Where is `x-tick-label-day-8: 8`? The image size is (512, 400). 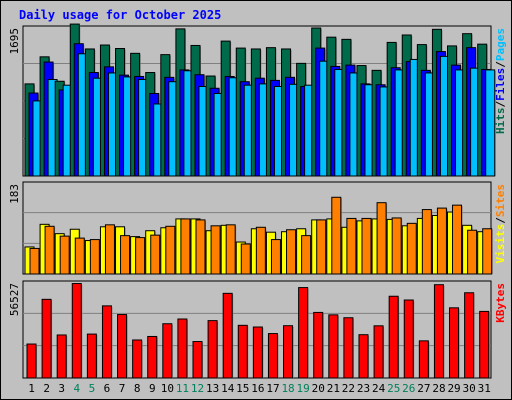 x-tick-label-day-8: 8 is located at coordinates (137, 388).